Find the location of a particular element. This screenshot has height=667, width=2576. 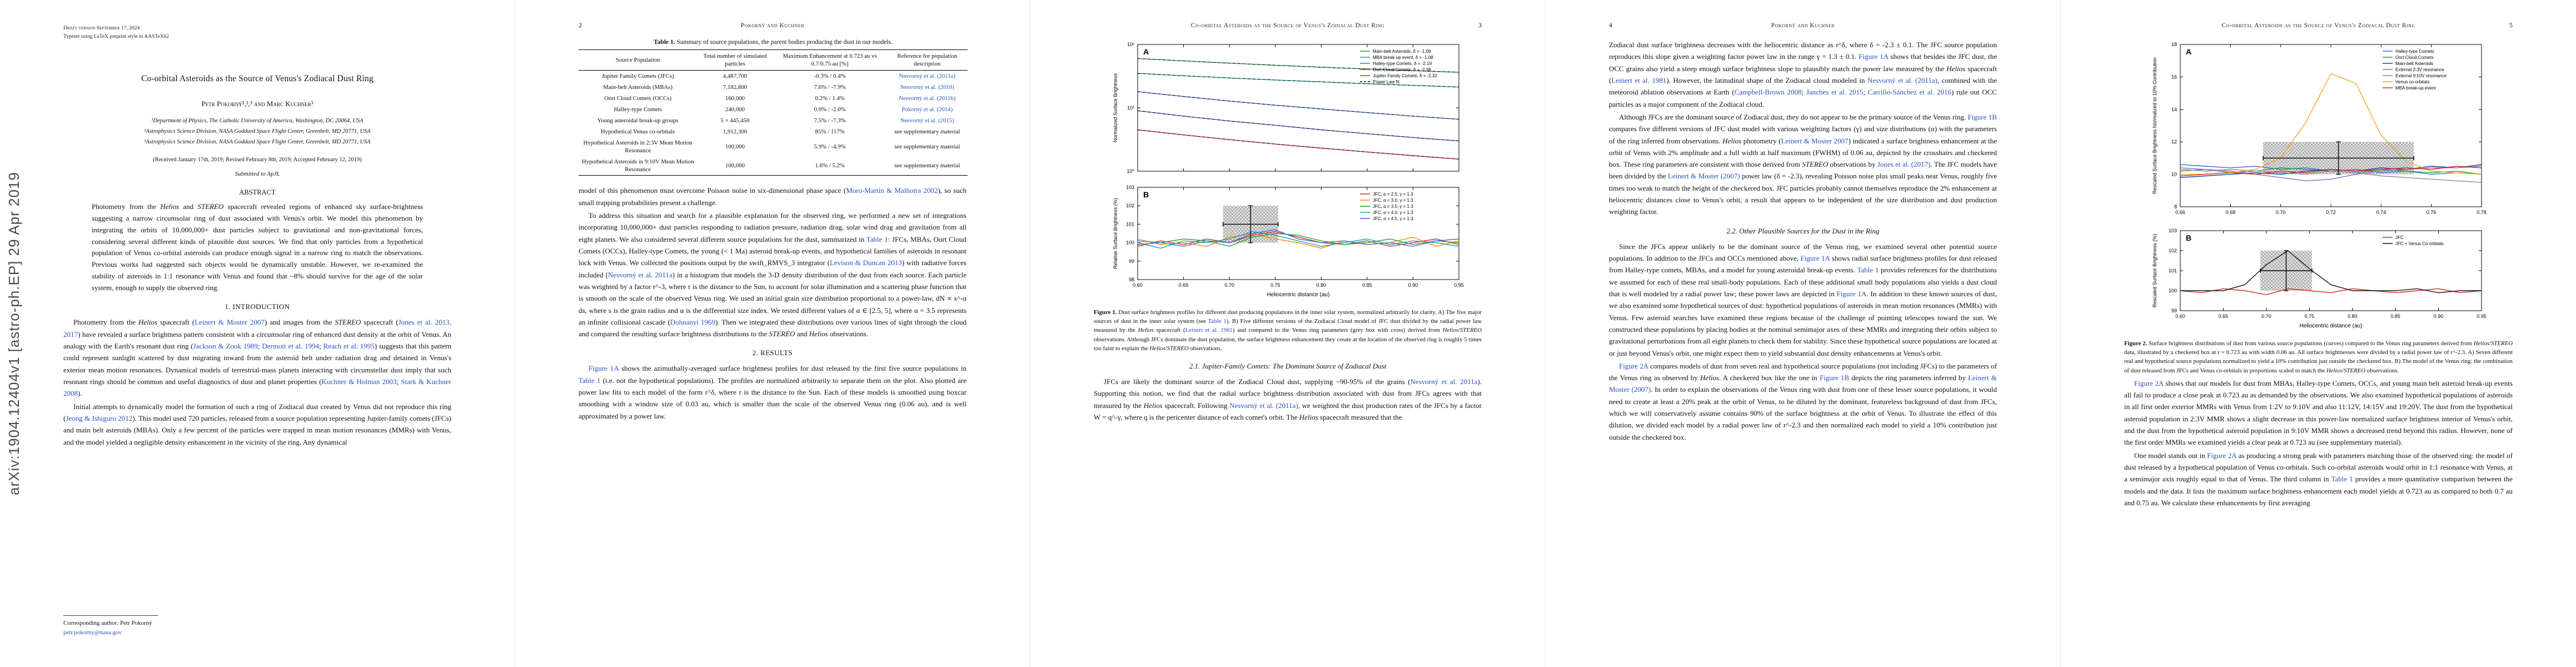

svg-text: JFC + Venus Co-orbitals is located at coordinates (2419, 243).